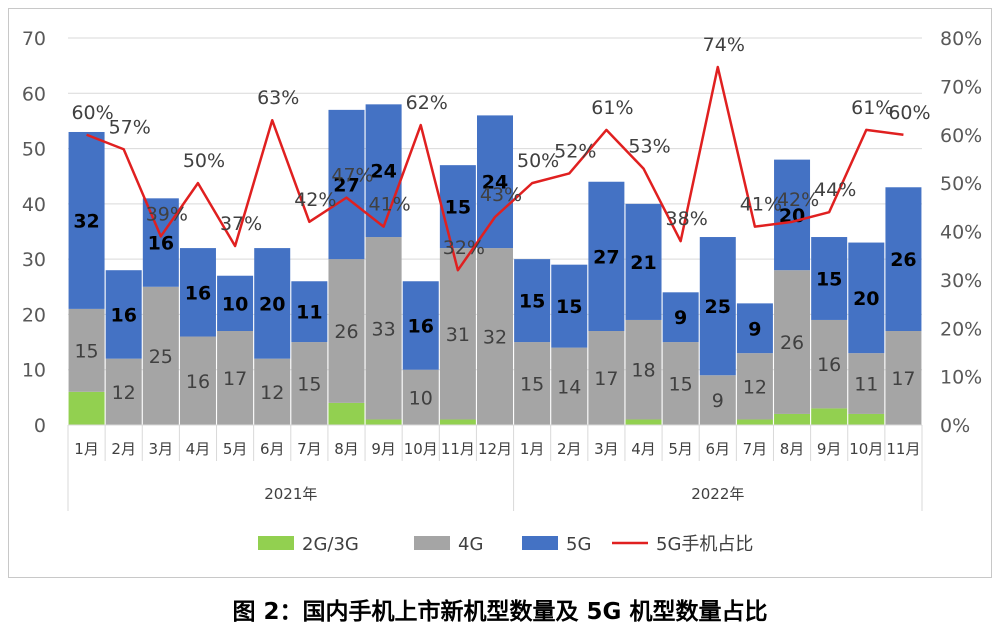  I want to click on y-left-tick-label: 20, so click(34, 315).